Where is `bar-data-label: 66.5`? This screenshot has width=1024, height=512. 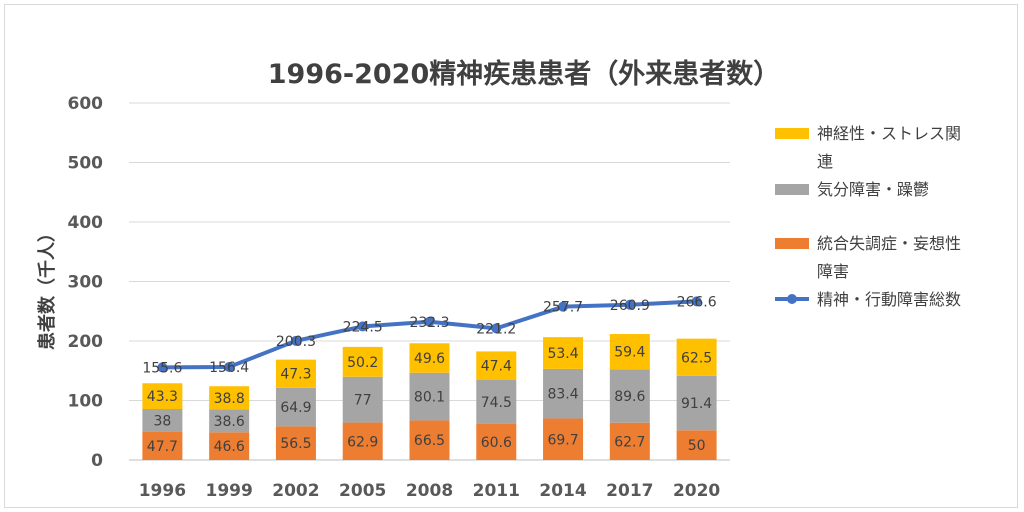 bar-data-label: 66.5 is located at coordinates (429, 441).